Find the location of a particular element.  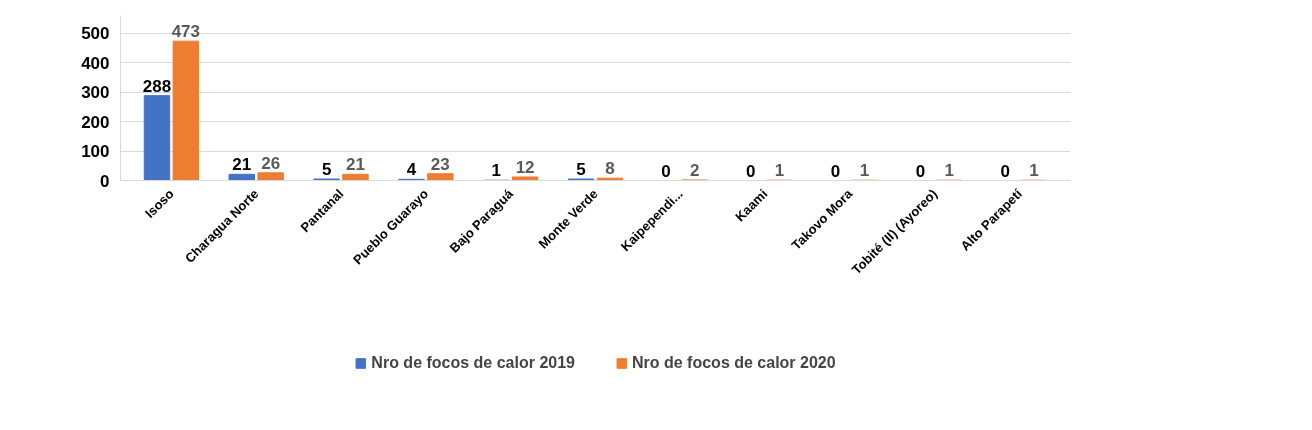

data-label: 8 is located at coordinates (610, 169).